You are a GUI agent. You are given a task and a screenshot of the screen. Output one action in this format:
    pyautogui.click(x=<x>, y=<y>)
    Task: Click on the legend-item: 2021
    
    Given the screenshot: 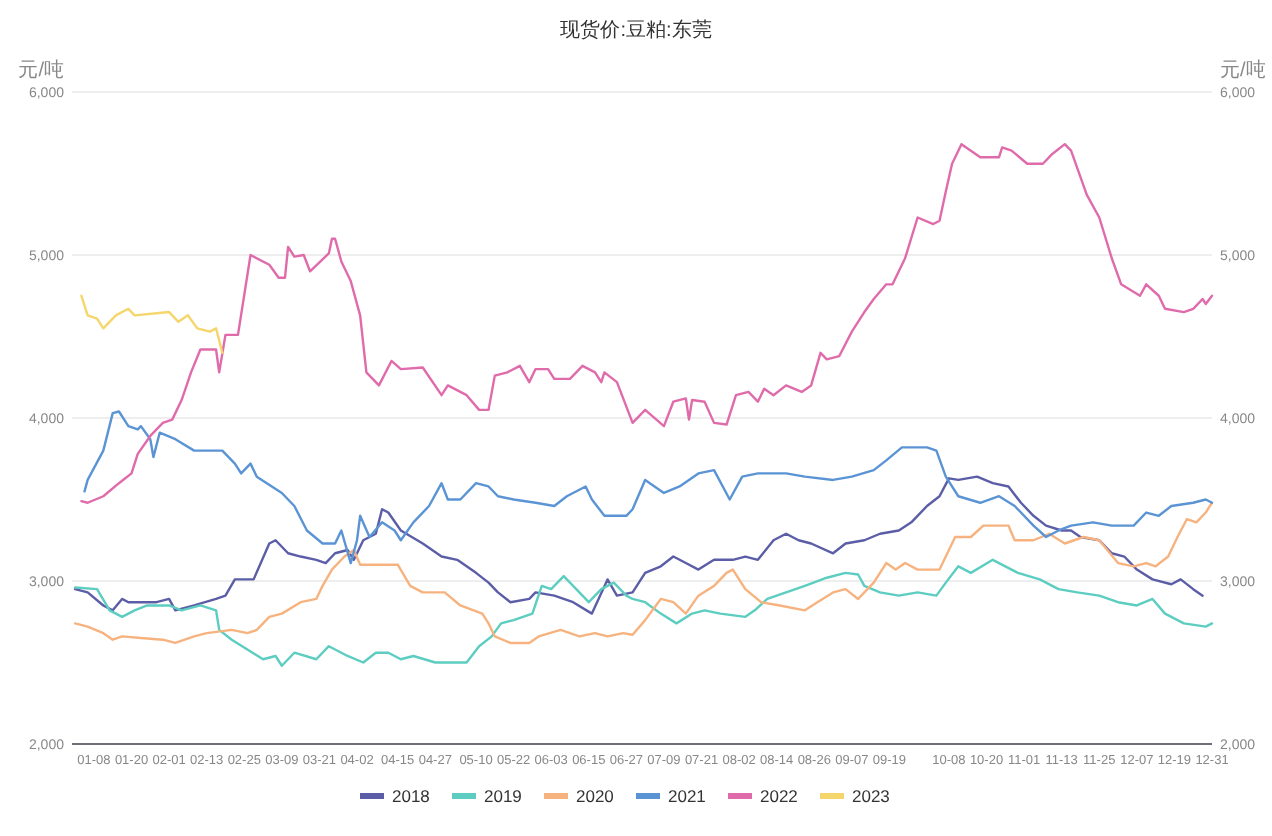 What is the action you would take?
    pyautogui.click(x=671, y=796)
    